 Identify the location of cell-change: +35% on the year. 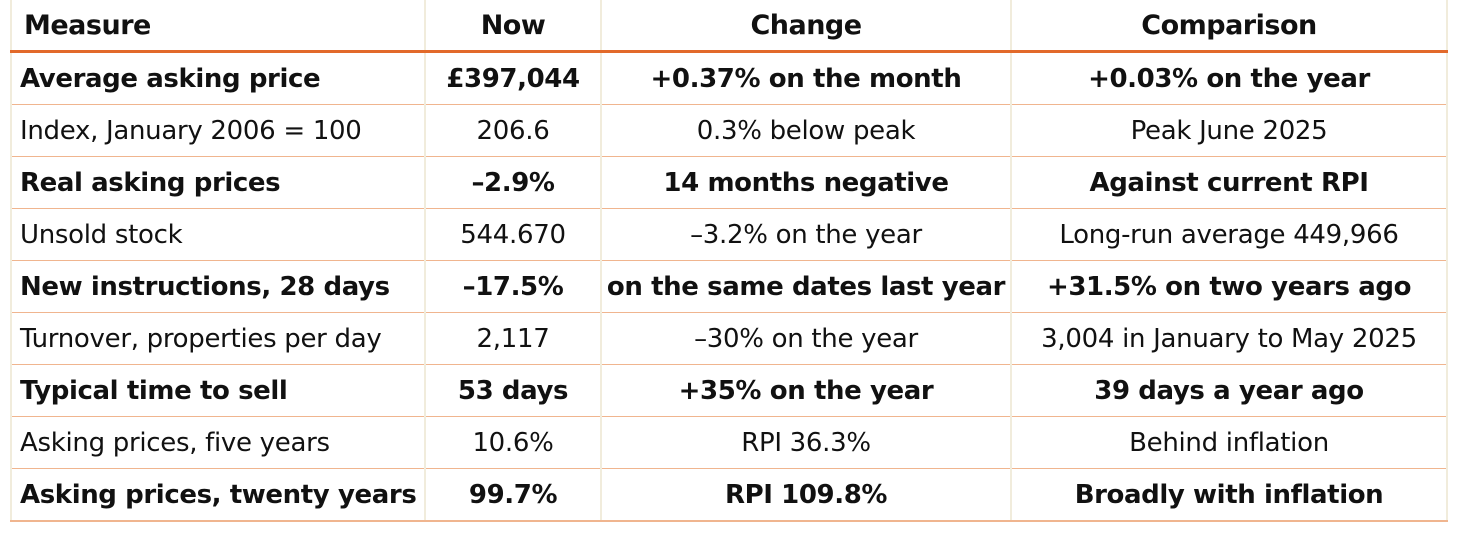
(805, 390).